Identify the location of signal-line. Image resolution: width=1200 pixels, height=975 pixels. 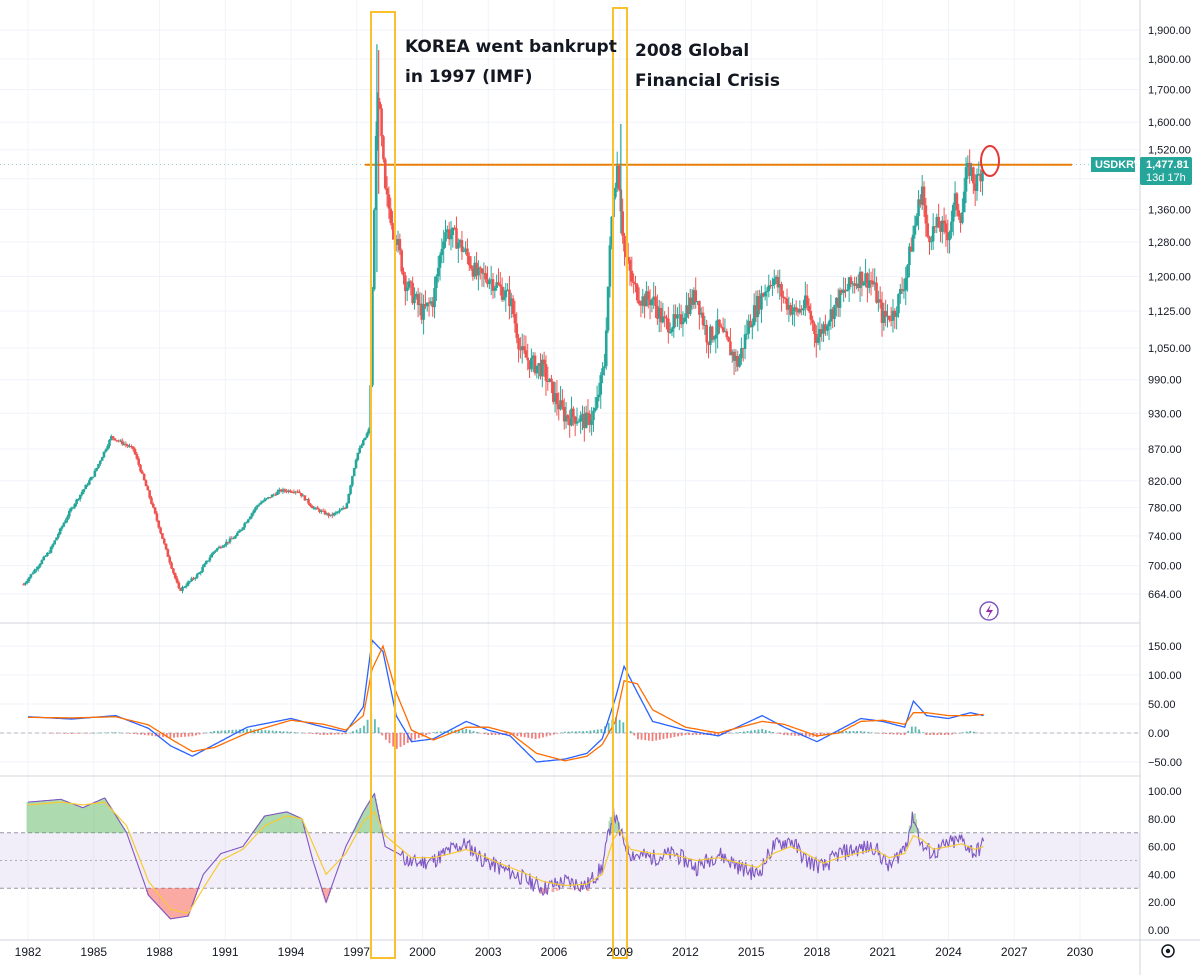
(505, 703).